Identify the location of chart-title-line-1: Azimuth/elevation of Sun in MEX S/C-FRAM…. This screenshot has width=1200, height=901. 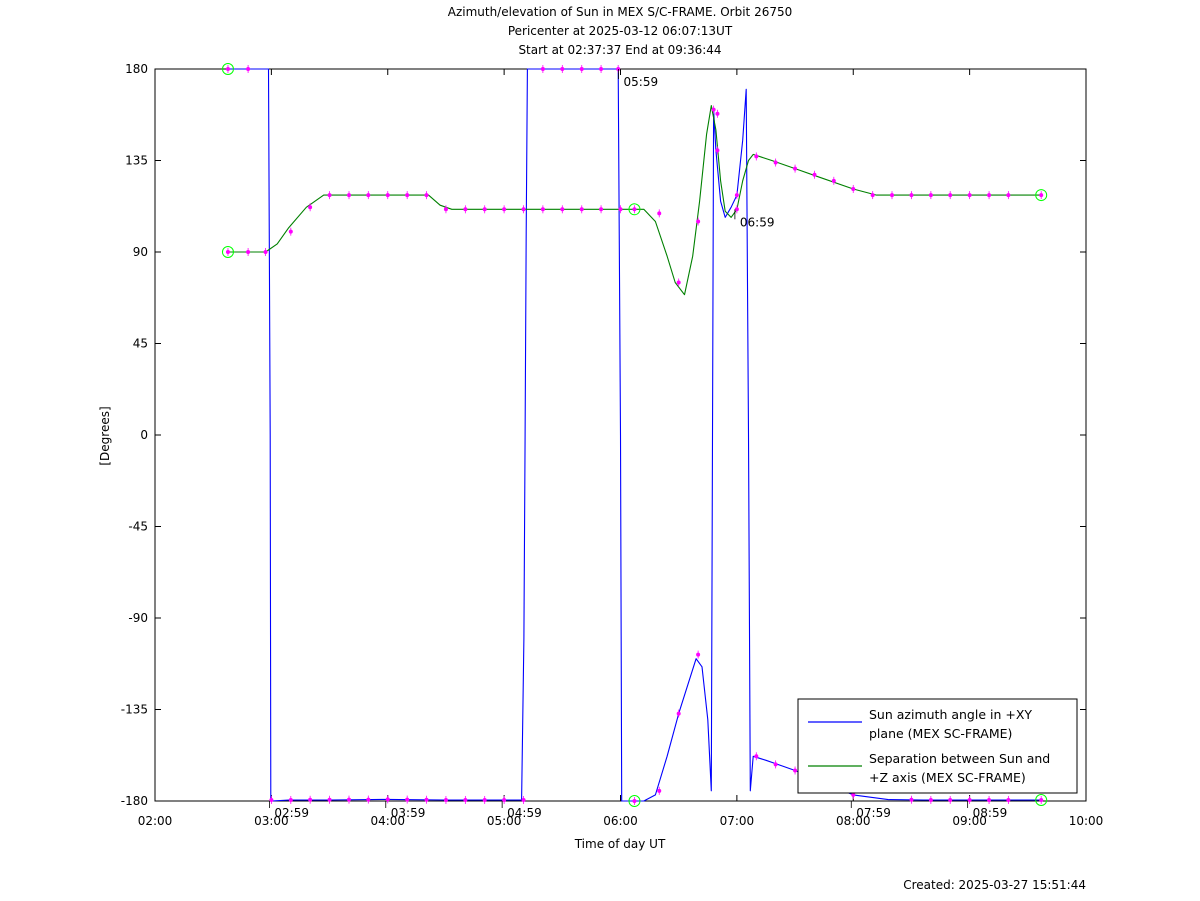
(620, 12).